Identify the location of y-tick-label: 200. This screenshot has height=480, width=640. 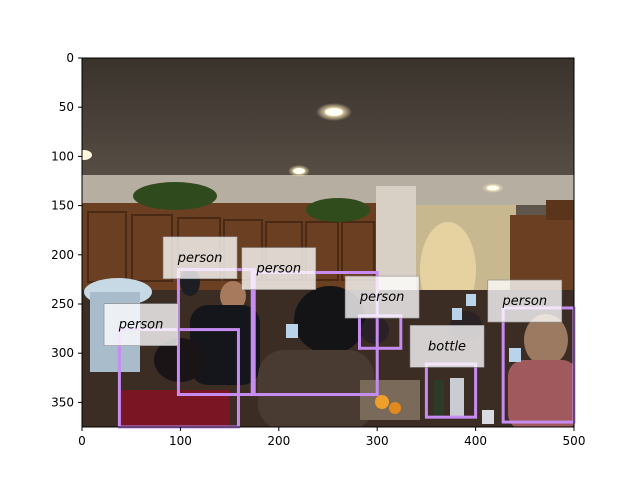
(62, 255).